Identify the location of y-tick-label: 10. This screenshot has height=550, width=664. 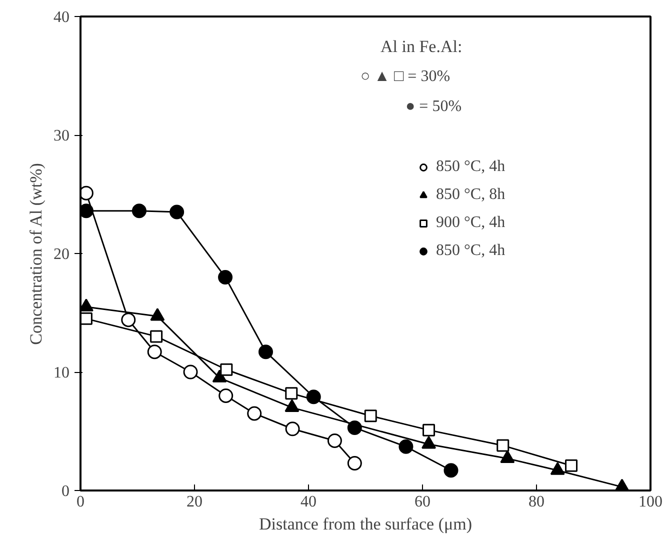
(62, 373).